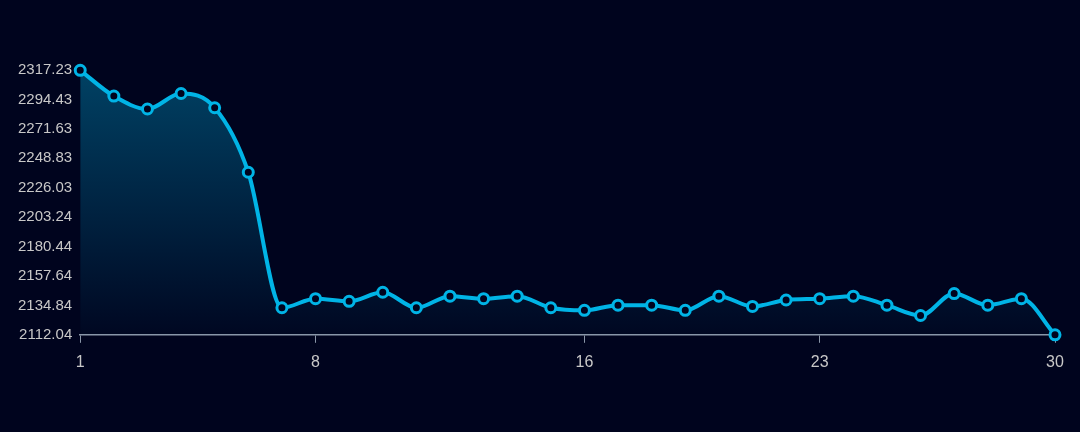 This screenshot has height=432, width=1080. I want to click on y-tick-label: 2134.84, so click(45, 304).